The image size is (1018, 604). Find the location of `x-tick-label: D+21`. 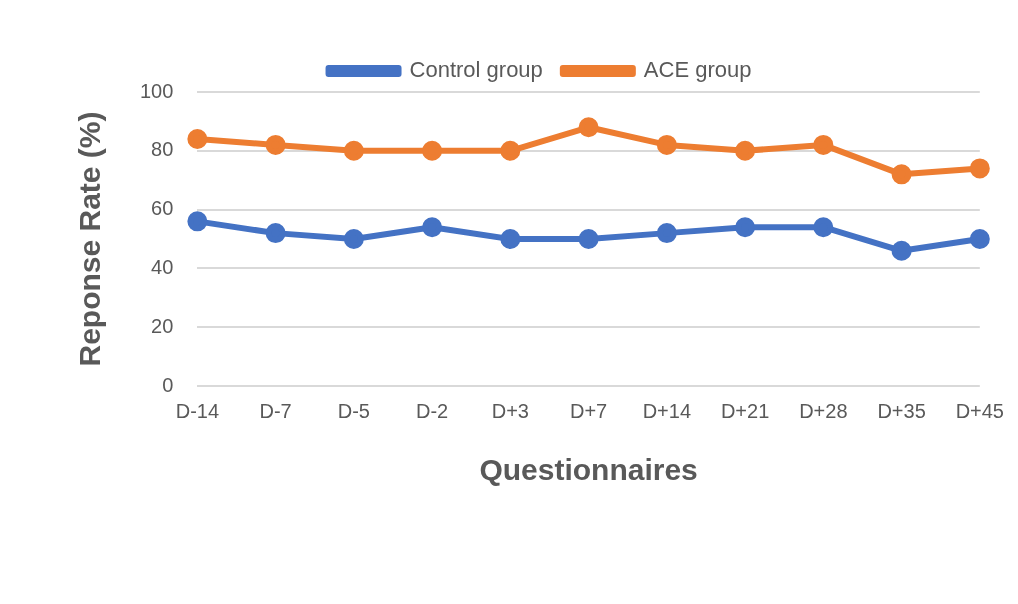

x-tick-label: D+21 is located at coordinates (745, 410).